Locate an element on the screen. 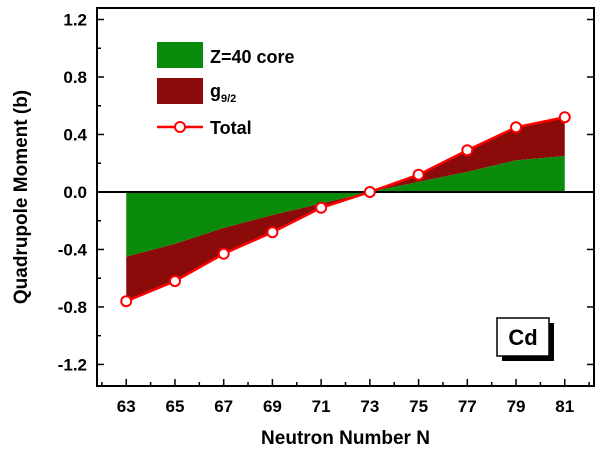  x-tick-label-65: 65 is located at coordinates (174, 406).